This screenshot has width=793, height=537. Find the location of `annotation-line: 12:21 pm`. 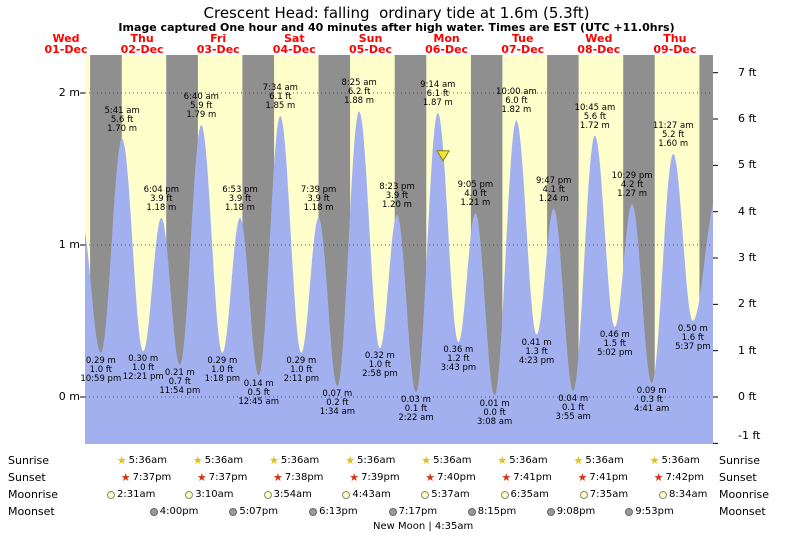

annotation-line: 12:21 pm is located at coordinates (143, 377).